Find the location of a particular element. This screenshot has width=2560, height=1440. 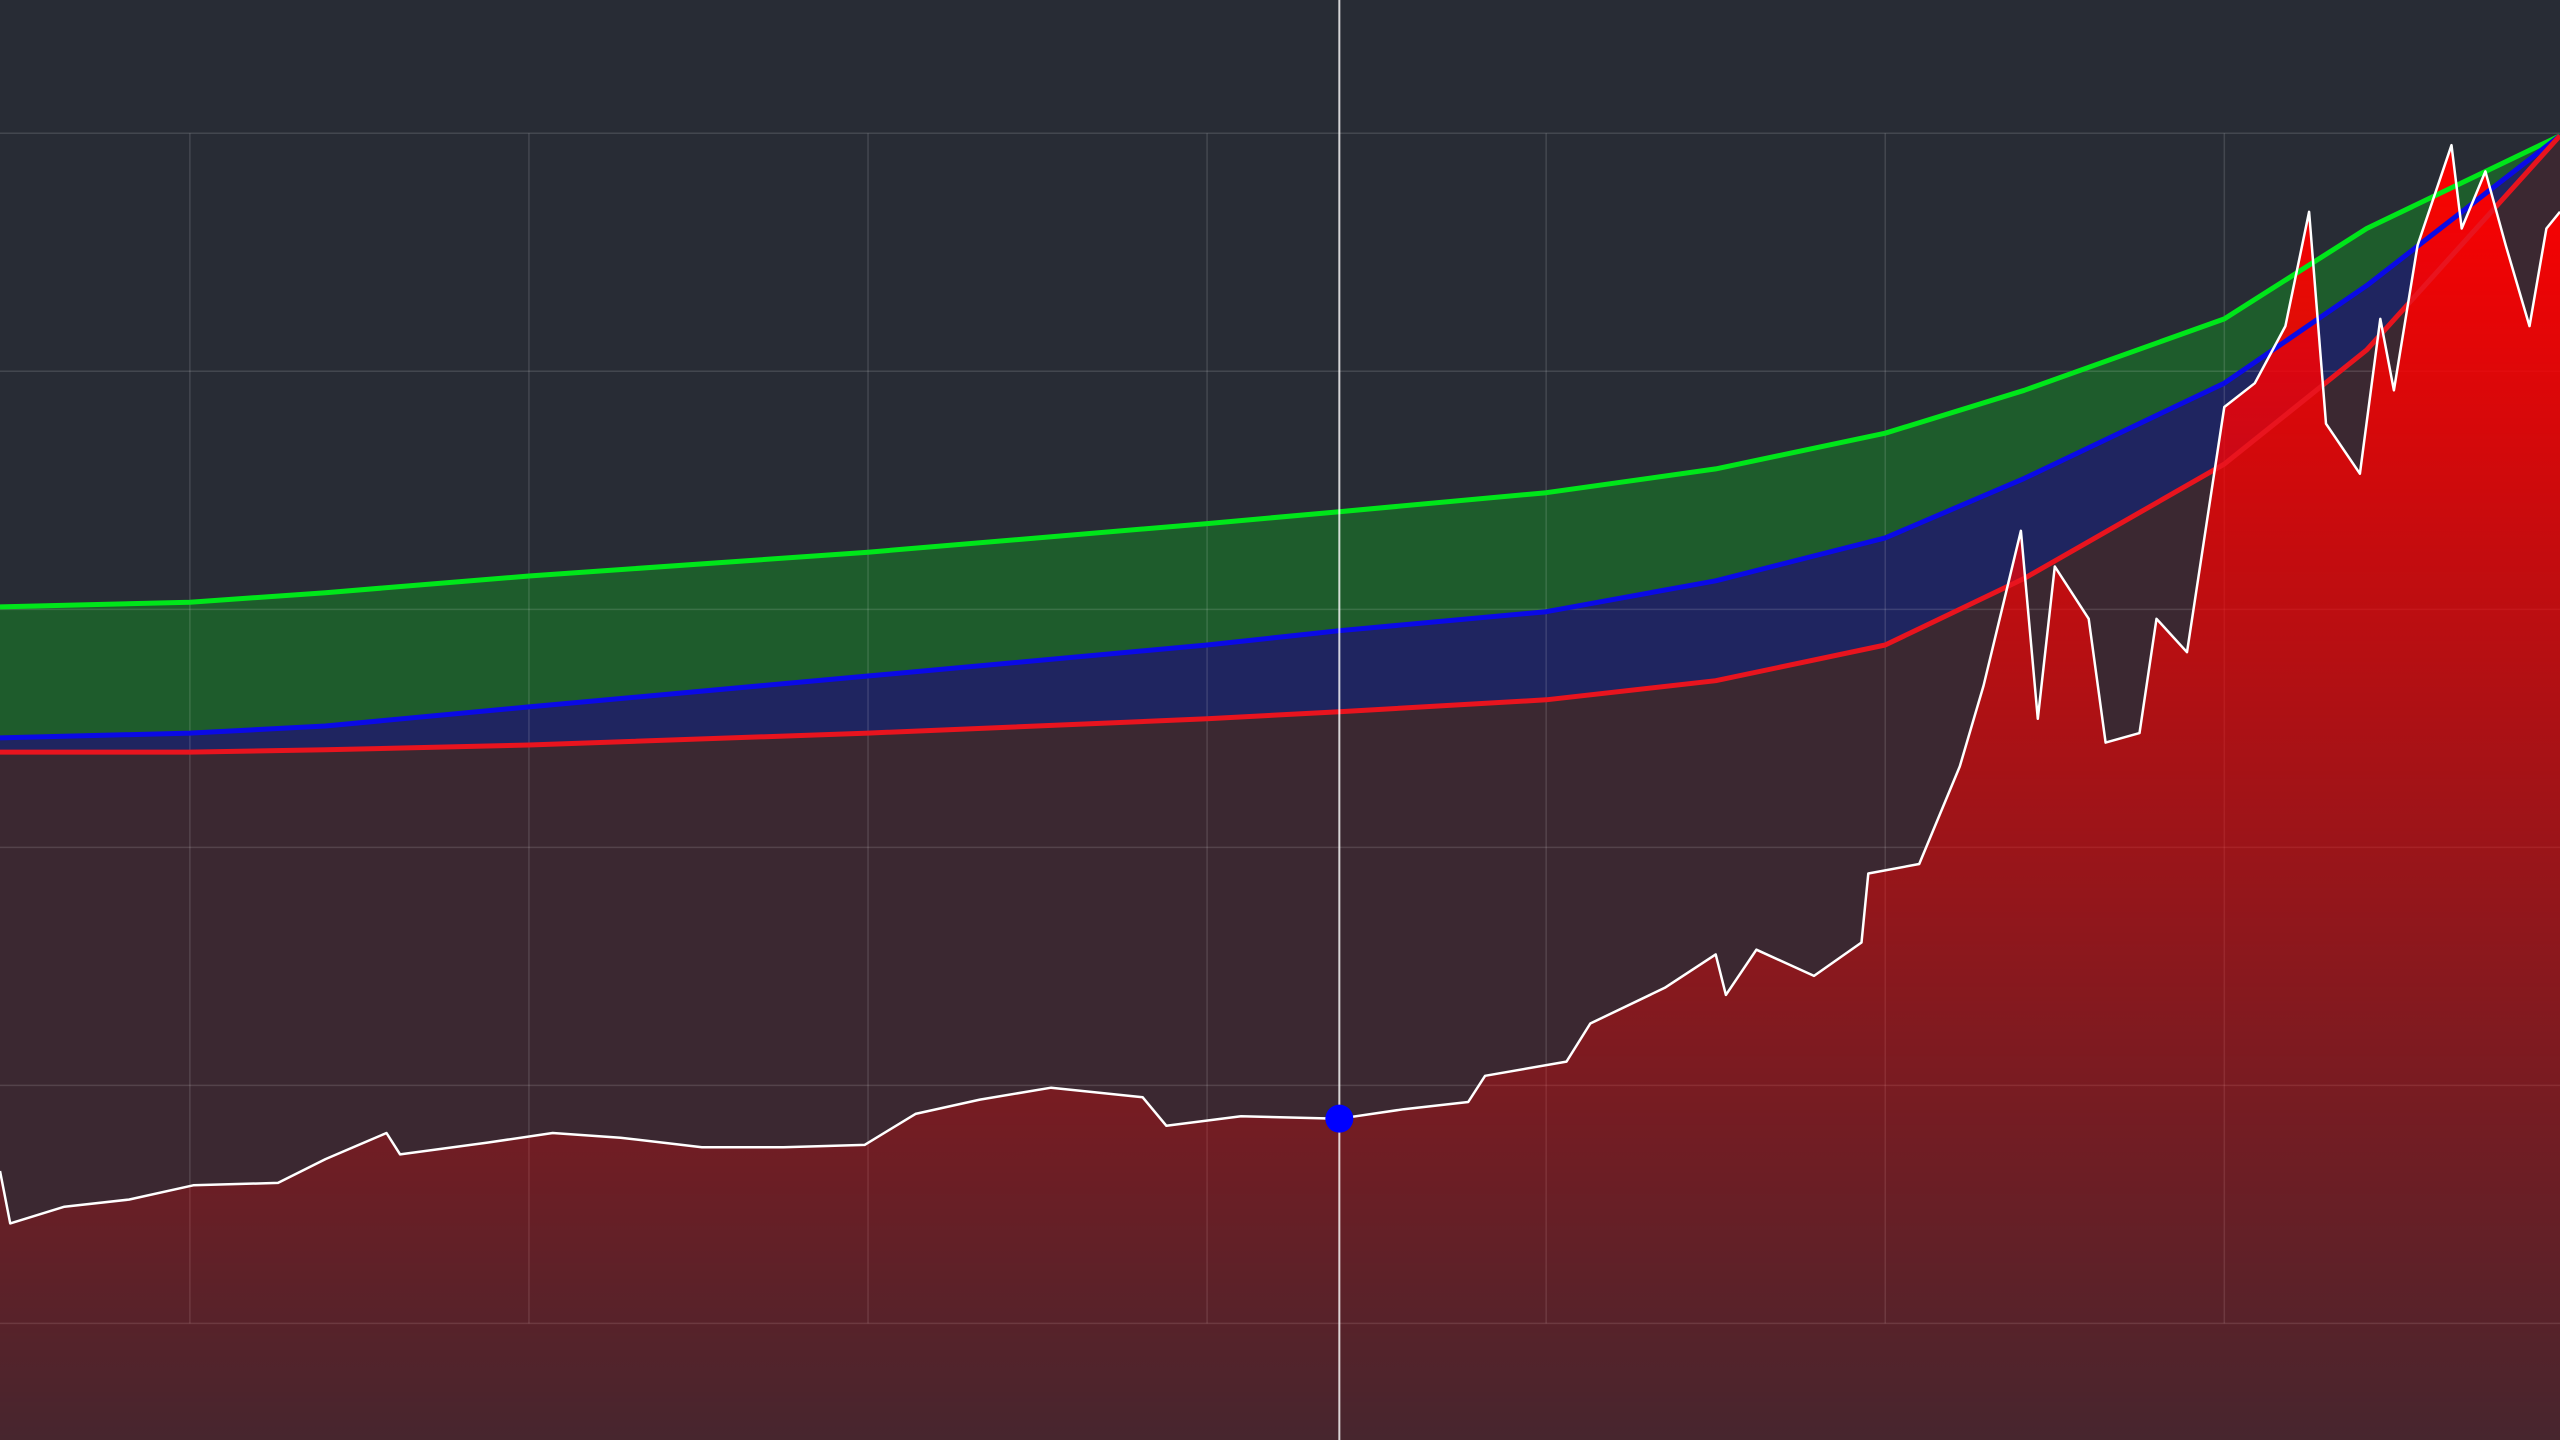

highlight-point is located at coordinates (1339, 1118).